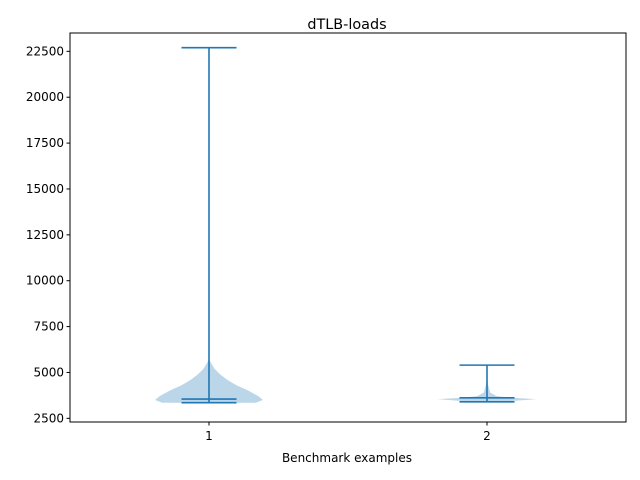  I want to click on y-tick-label: 5000, so click(48, 372).